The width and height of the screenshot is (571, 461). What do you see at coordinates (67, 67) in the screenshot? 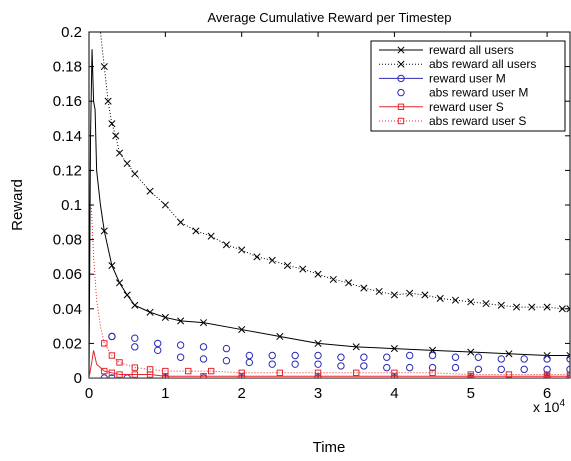
I see `y-tick-label: 0.18` at bounding box center [67, 67].